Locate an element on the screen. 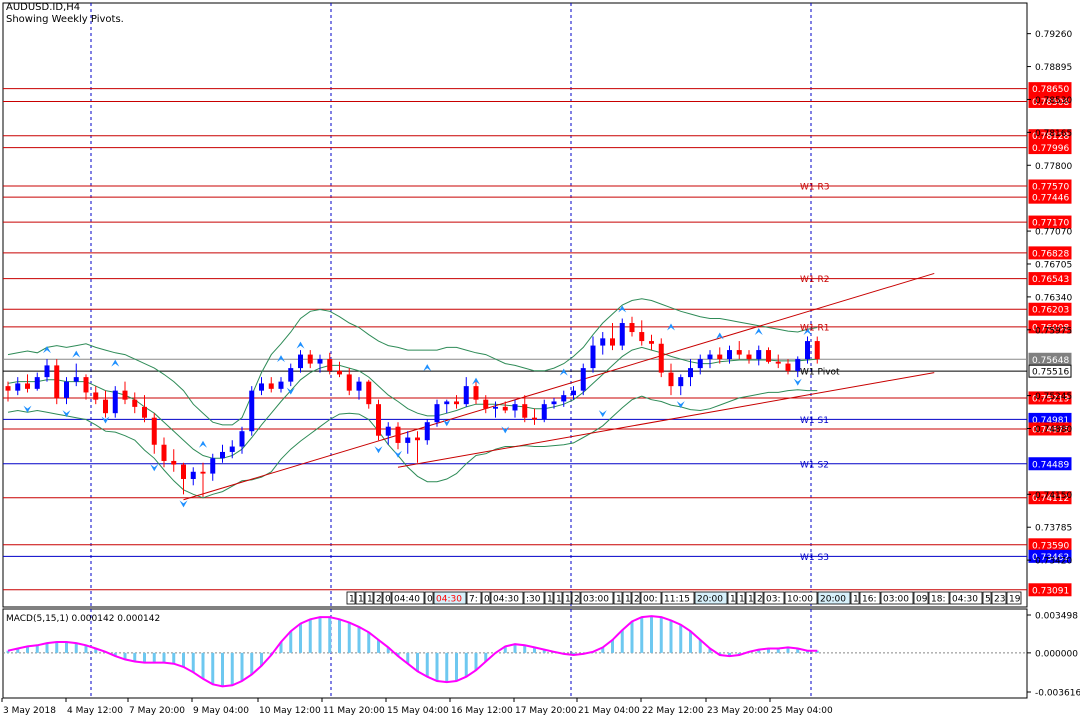 This screenshot has width=1080, height=720. time-tag-label-31: 16: is located at coordinates (869, 600).